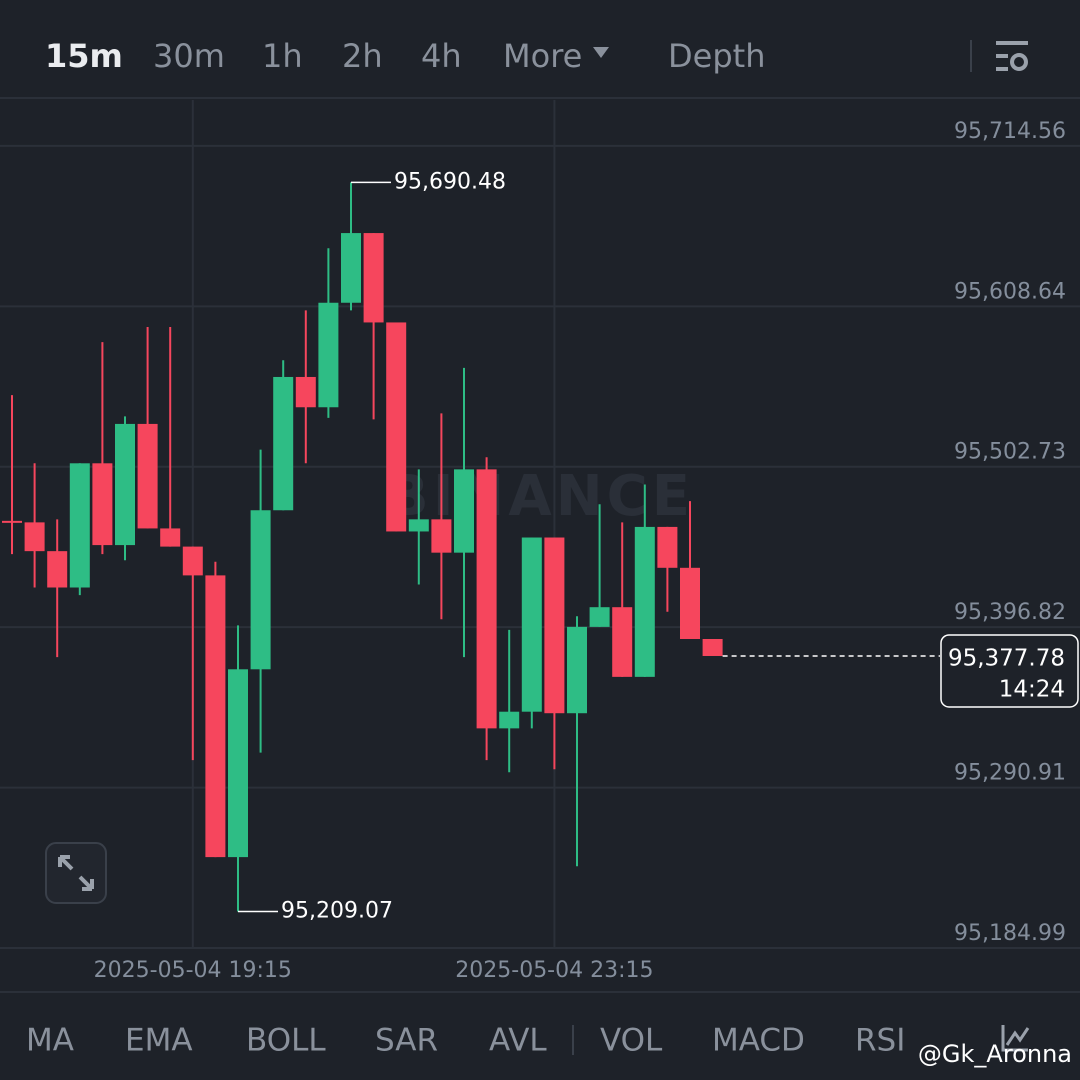 The height and width of the screenshot is (1080, 1080). I want to click on low-label: 95,209.07, so click(337, 911).